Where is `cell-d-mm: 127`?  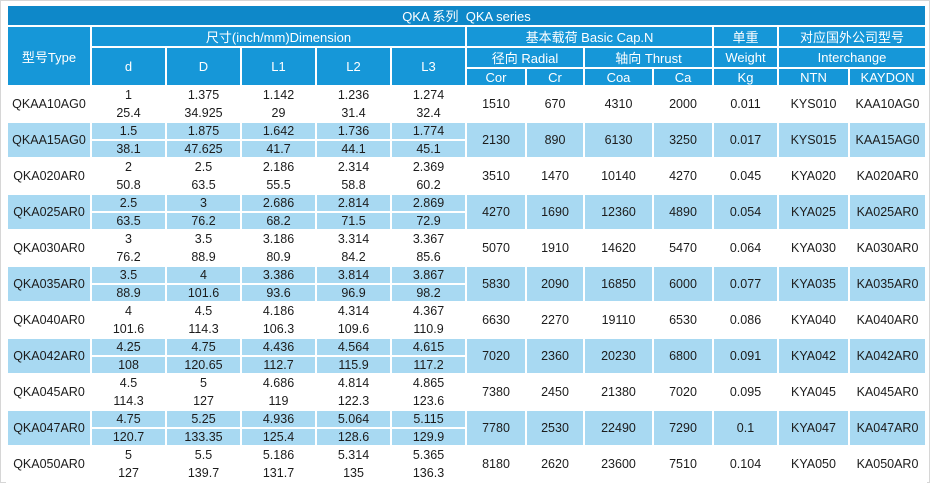 cell-d-mm: 127 is located at coordinates (128, 473).